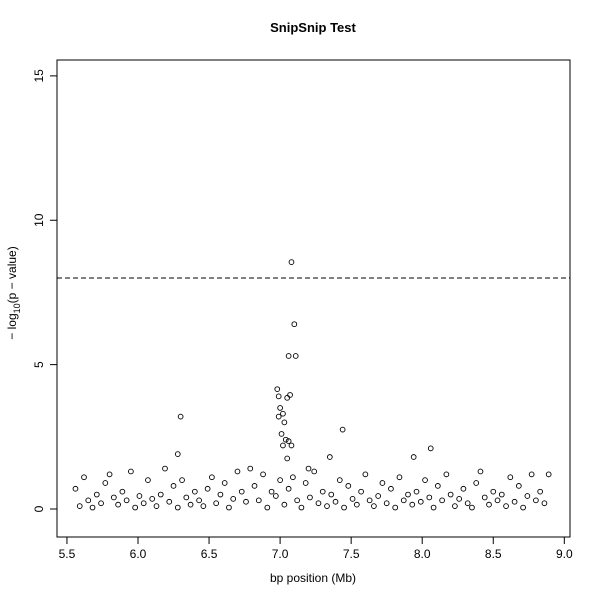  Describe the element at coordinates (422, 554) in the screenshot. I see `x-tick-label: 8.0` at that location.